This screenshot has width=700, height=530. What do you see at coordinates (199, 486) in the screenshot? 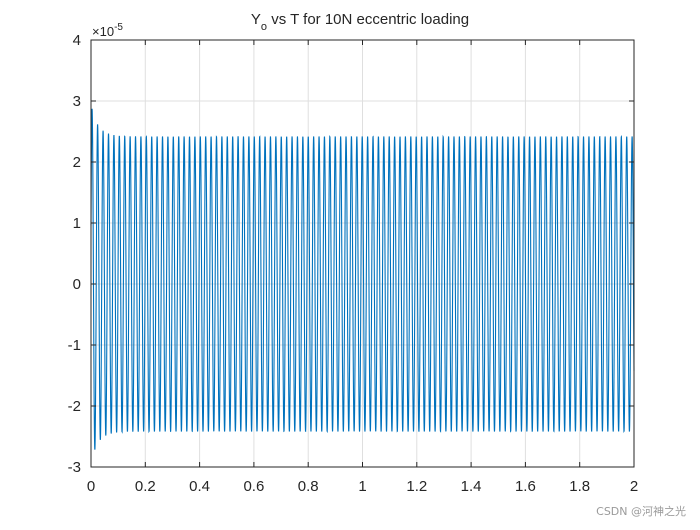
I see `x-tick-label: 0.4` at bounding box center [199, 486].